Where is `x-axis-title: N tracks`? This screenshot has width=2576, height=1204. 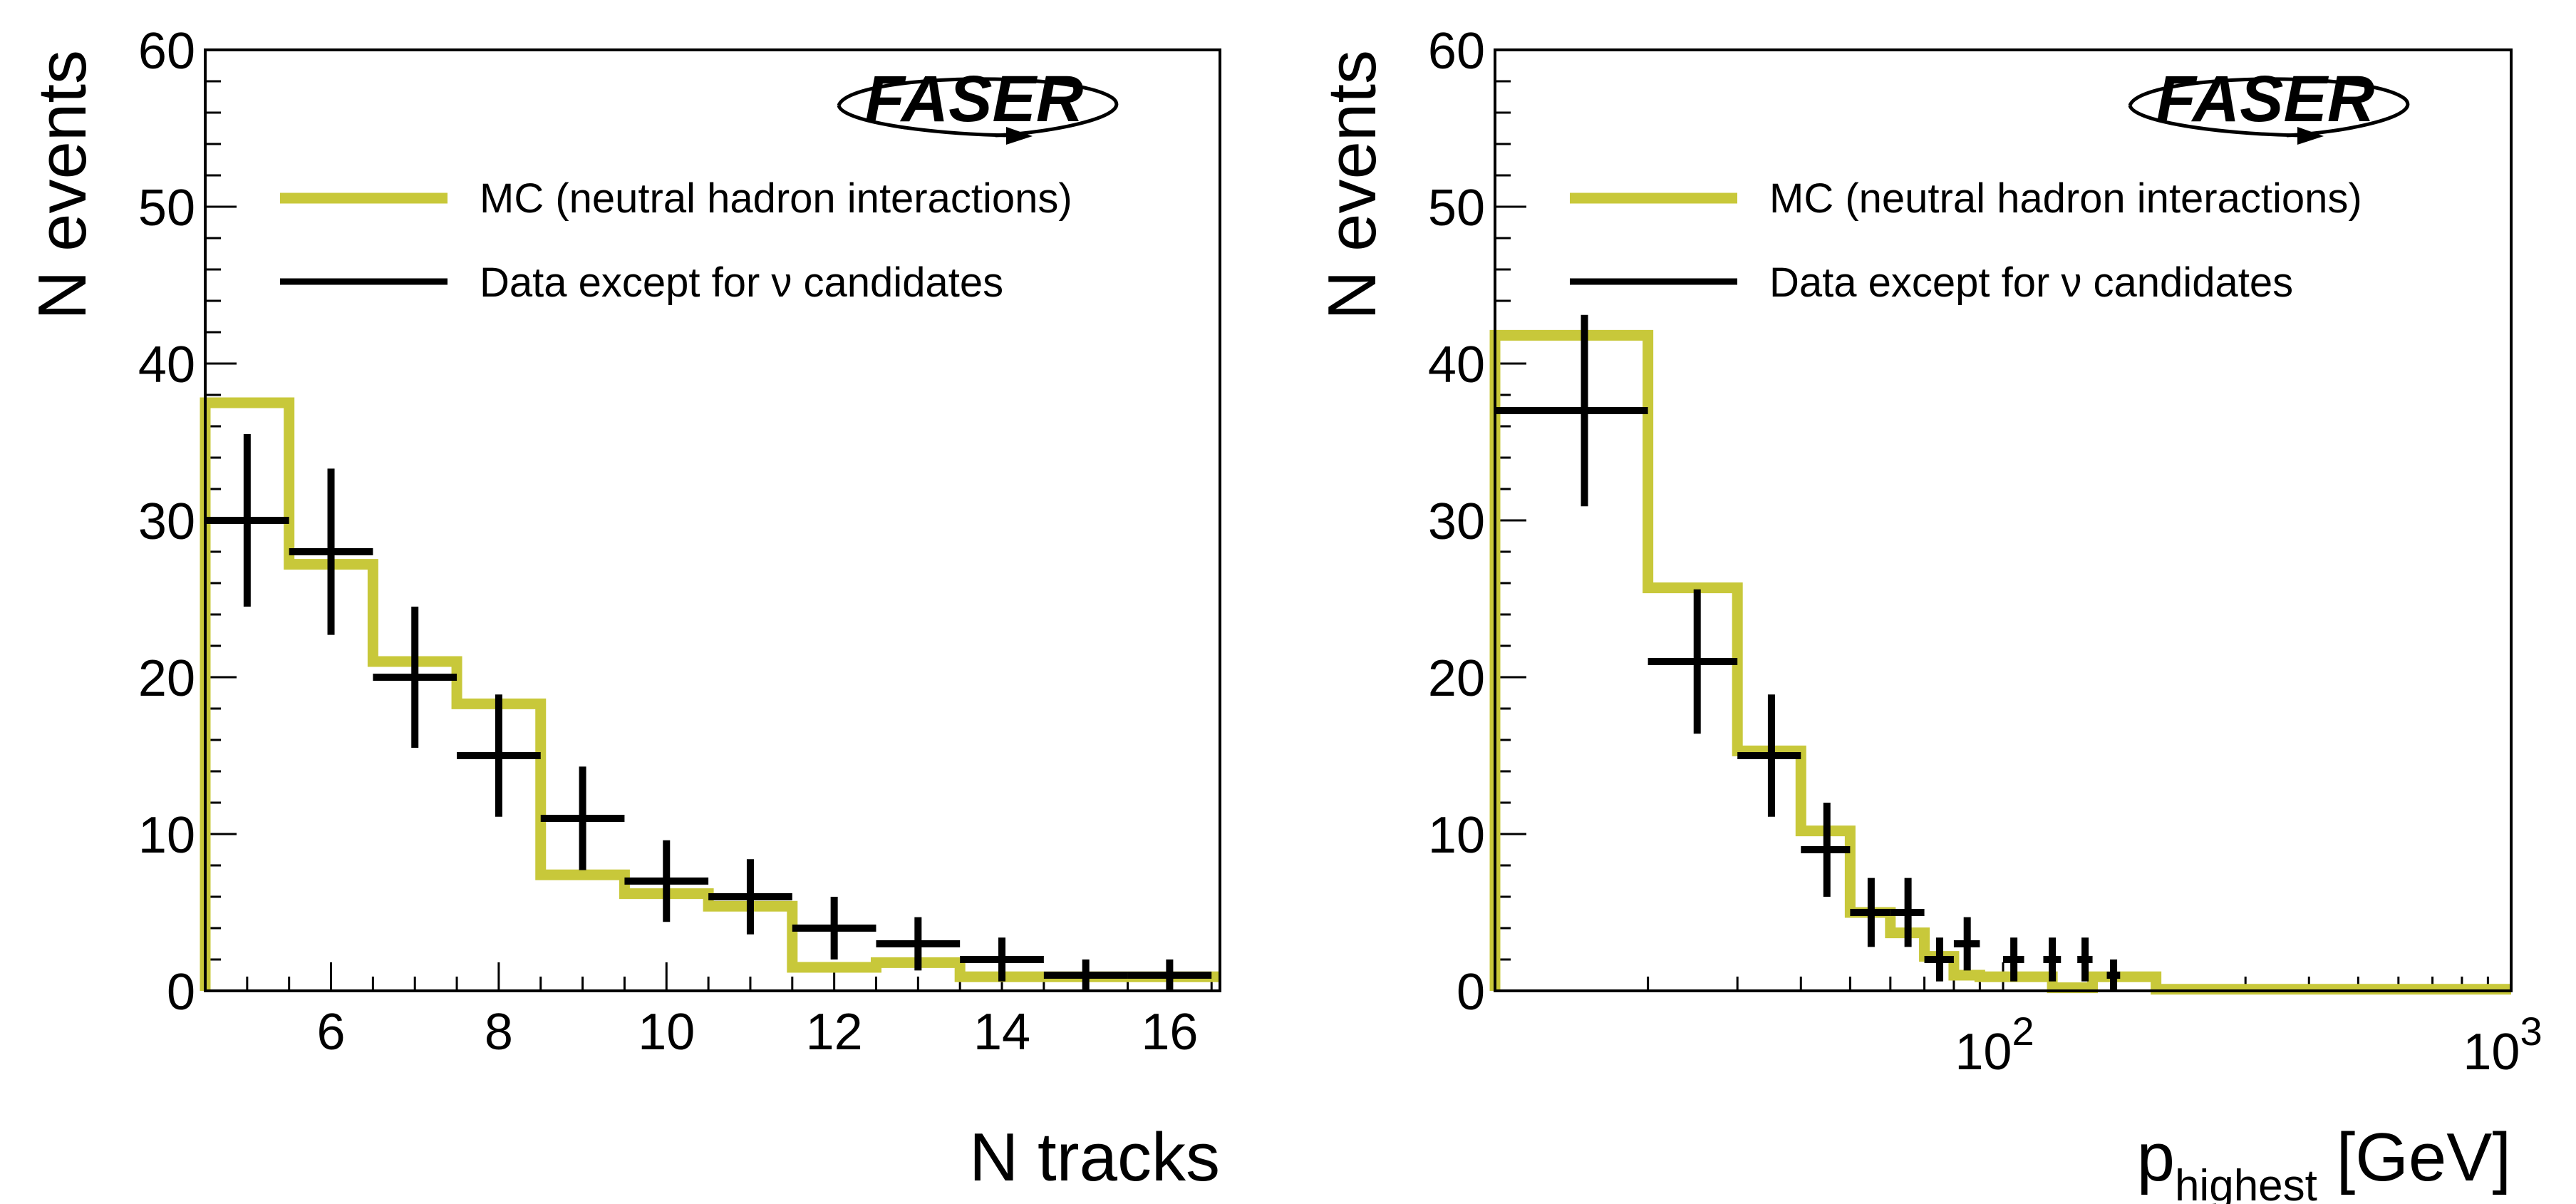
x-axis-title: N tracks is located at coordinates (1095, 1157).